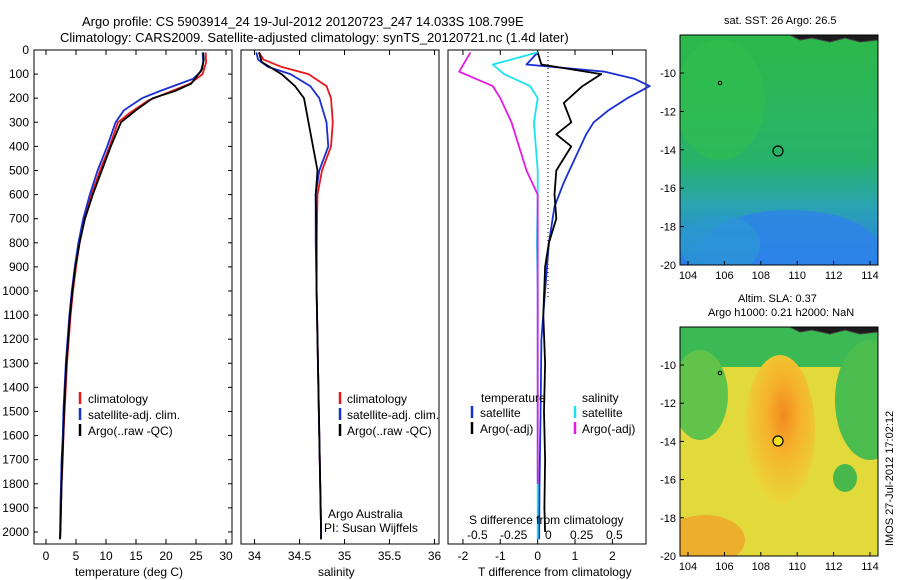 The image size is (900, 580). I want to click on series-line-temperature-argo, so click(569, 292).